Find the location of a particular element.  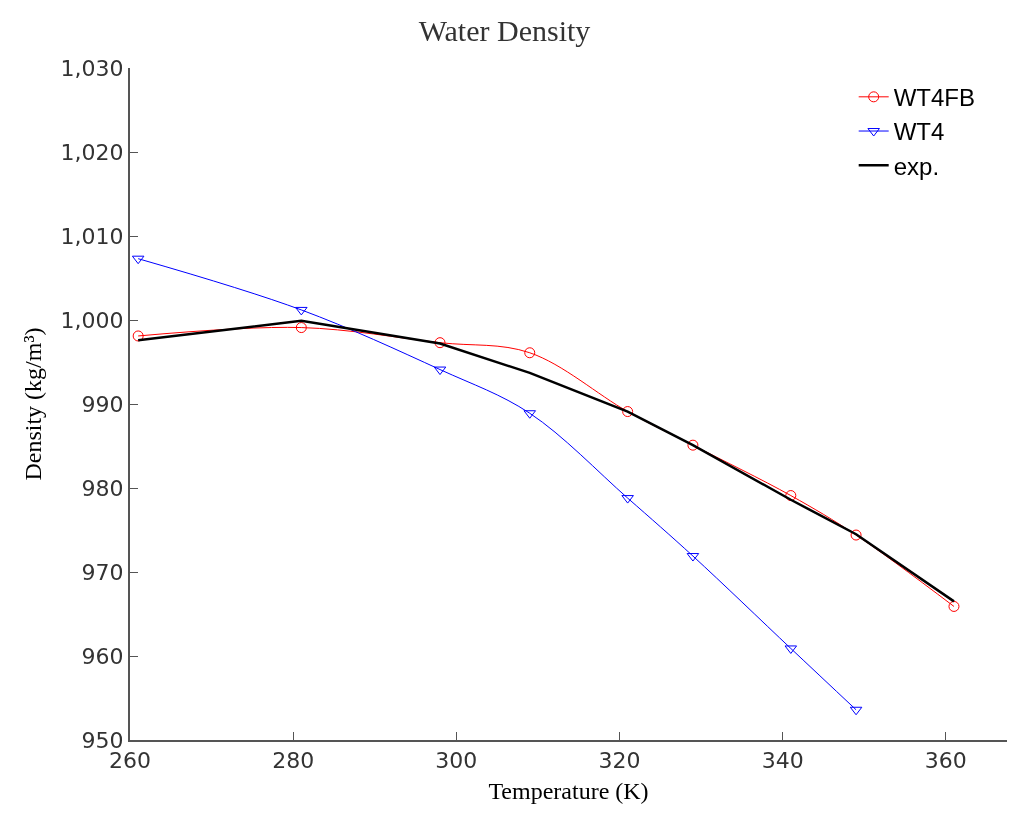

x-axis-title: Temperature (K) is located at coordinates (568, 791).